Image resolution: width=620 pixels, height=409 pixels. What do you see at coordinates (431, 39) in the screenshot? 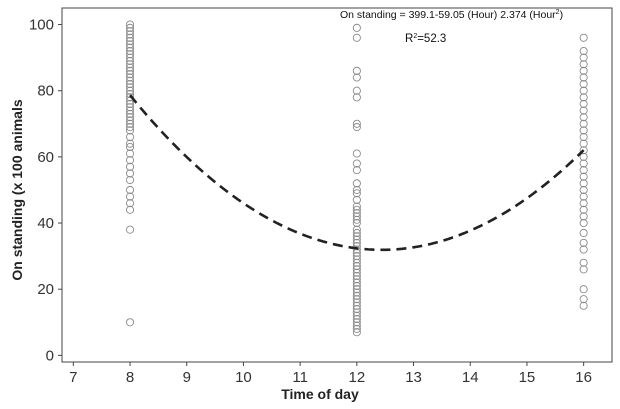
I see `r2-suffix: =52.3` at bounding box center [431, 39].